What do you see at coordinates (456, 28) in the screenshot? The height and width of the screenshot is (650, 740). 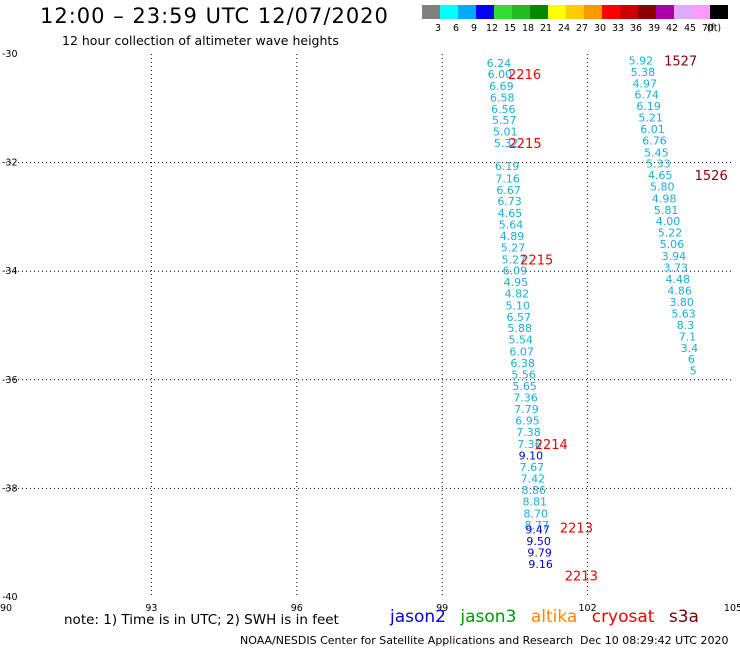 I see `colorbar-label: 6` at bounding box center [456, 28].